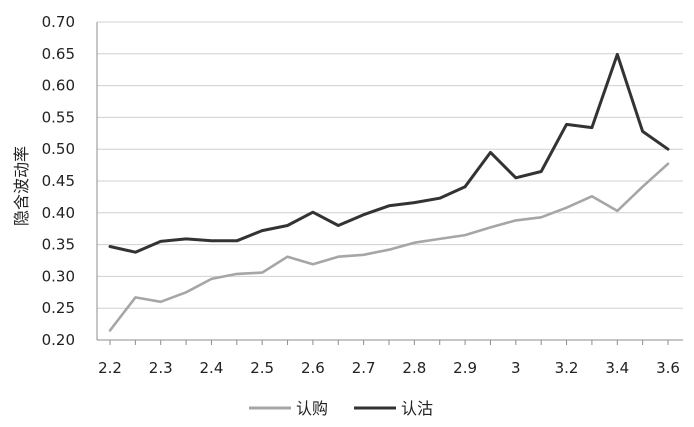 The width and height of the screenshot is (694, 427). I want to click on x-tick-label: 3.4, so click(617, 368).